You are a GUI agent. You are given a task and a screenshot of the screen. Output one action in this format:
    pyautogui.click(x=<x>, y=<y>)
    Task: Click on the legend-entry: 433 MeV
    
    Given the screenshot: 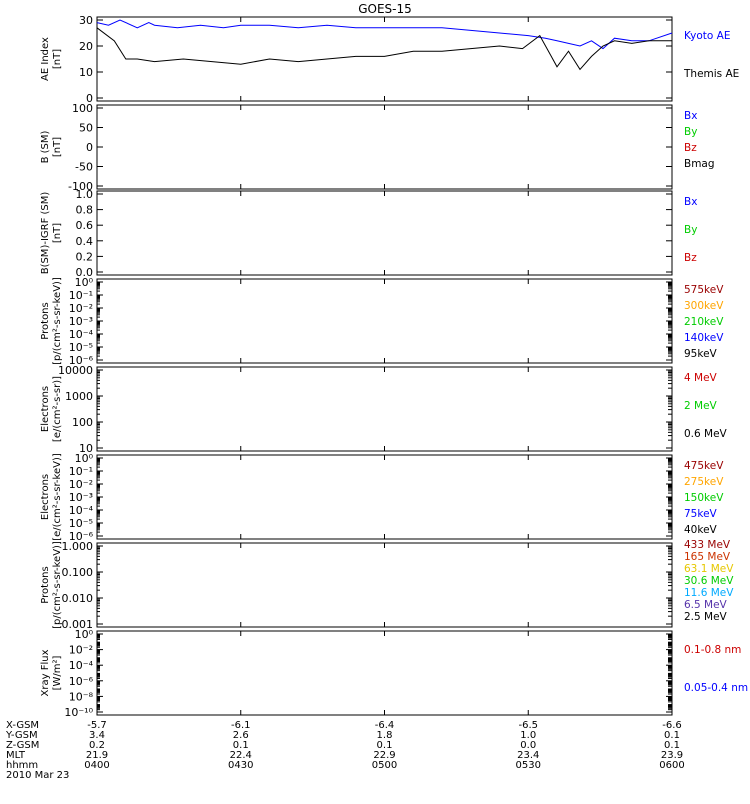 What is the action you would take?
    pyautogui.click(x=707, y=545)
    